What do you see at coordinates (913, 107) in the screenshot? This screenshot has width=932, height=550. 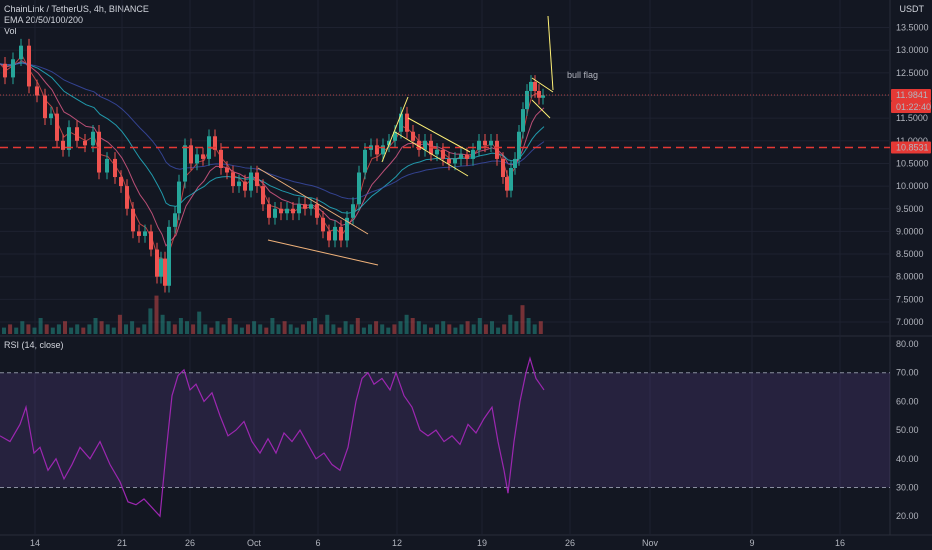 I see `countdown-tag: 01:22:40` at bounding box center [913, 107].